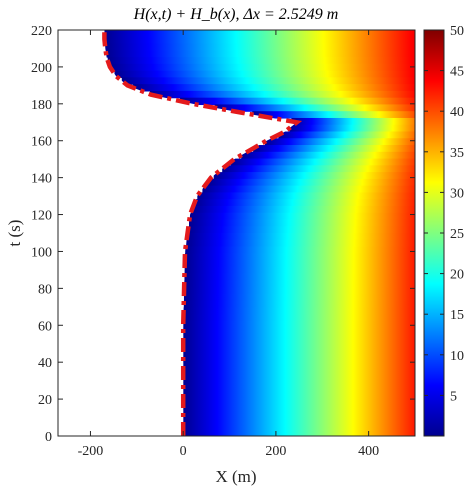 This screenshot has height=490, width=470. What do you see at coordinates (41, 31) in the screenshot?
I see `y-tick-label: 220` at bounding box center [41, 31].